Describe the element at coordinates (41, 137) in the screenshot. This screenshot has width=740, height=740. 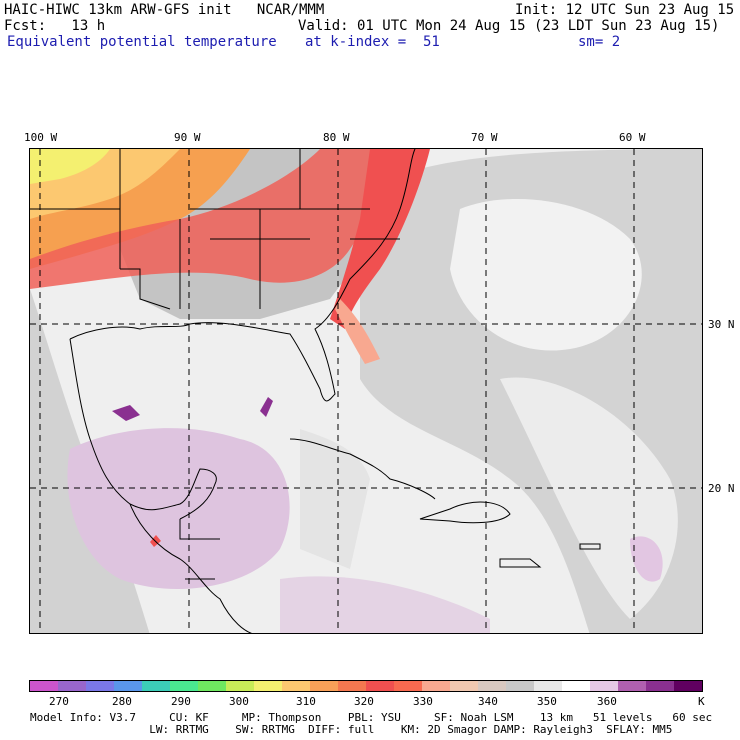
I see `lon-label-100w: 100 W` at that location.